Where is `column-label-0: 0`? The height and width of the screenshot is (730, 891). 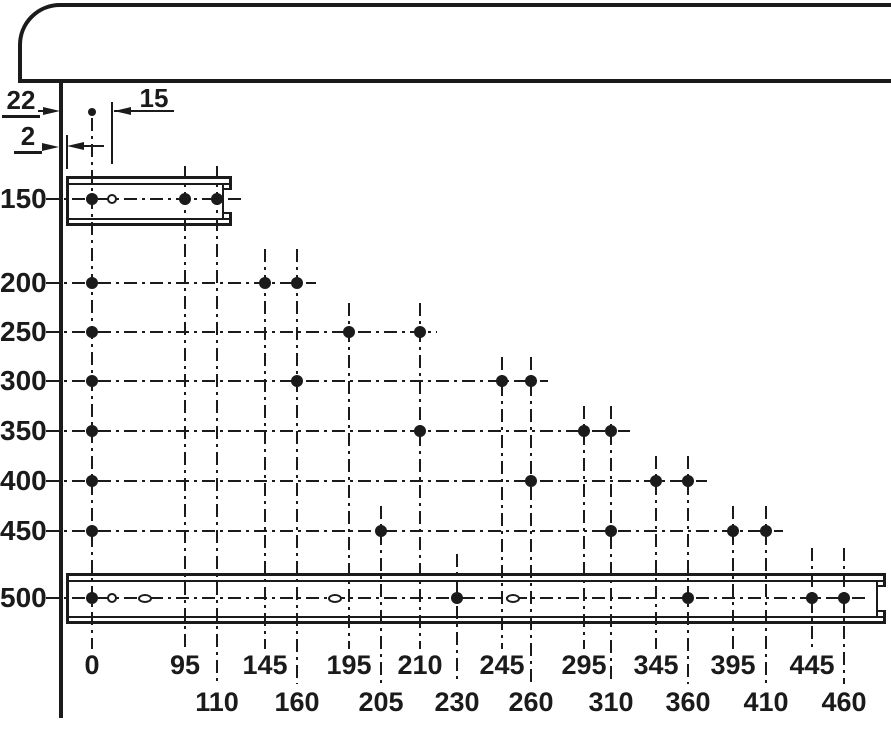 column-label-0: 0 is located at coordinates (92, 665).